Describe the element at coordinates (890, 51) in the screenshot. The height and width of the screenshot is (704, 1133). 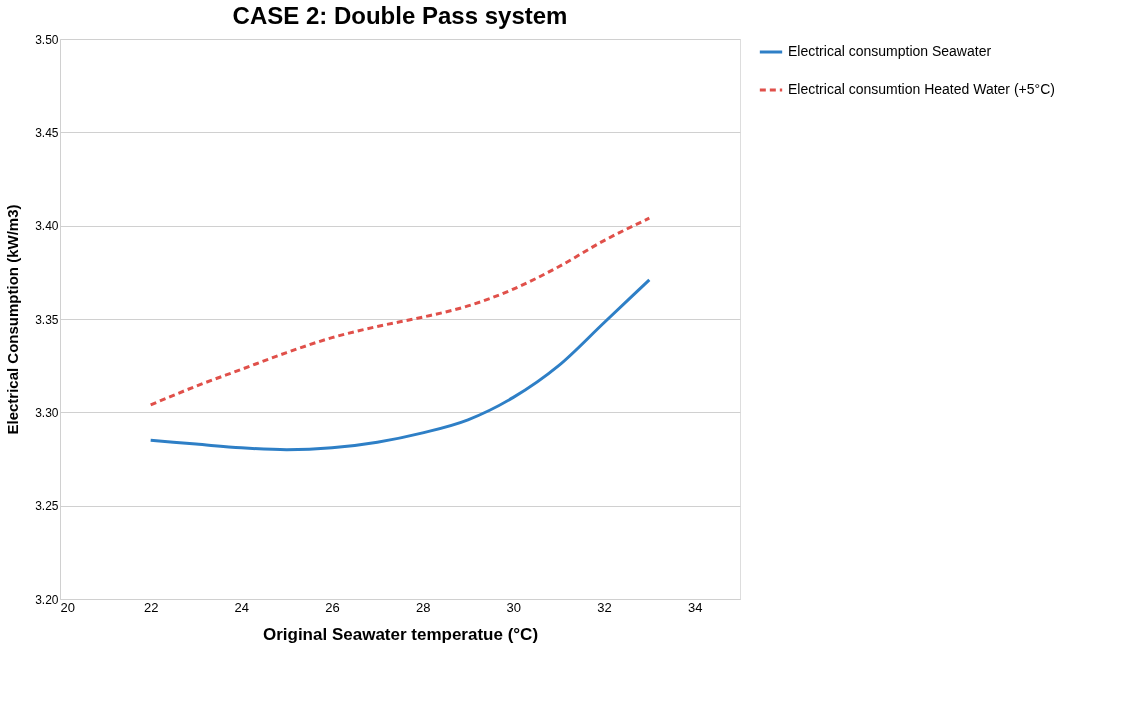
I see `legend-label: Electrical consumption Seawater` at that location.